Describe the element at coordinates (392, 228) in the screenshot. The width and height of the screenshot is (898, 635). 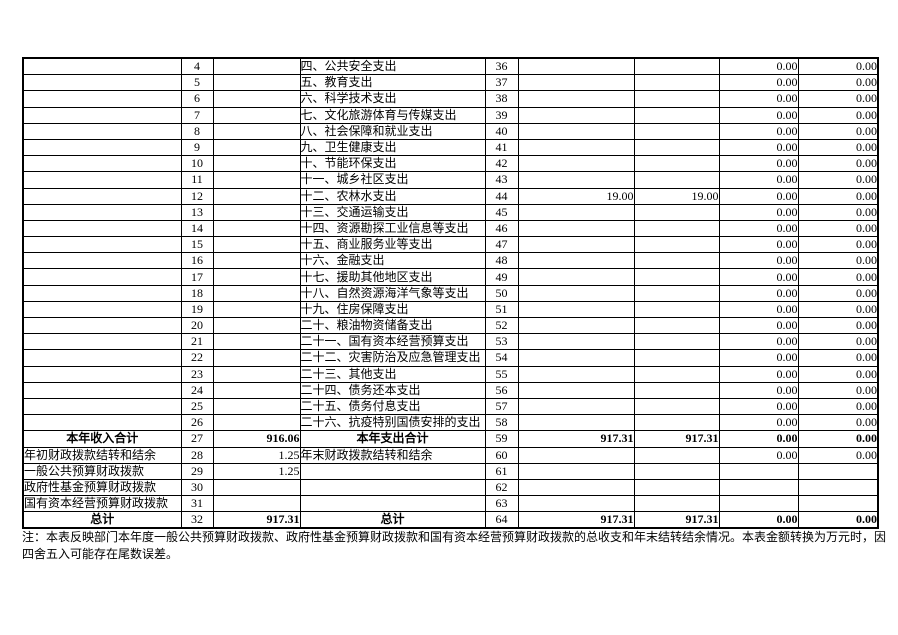
I see `expense-item-cell: 十四、资源勘探工业信息等支出` at that location.